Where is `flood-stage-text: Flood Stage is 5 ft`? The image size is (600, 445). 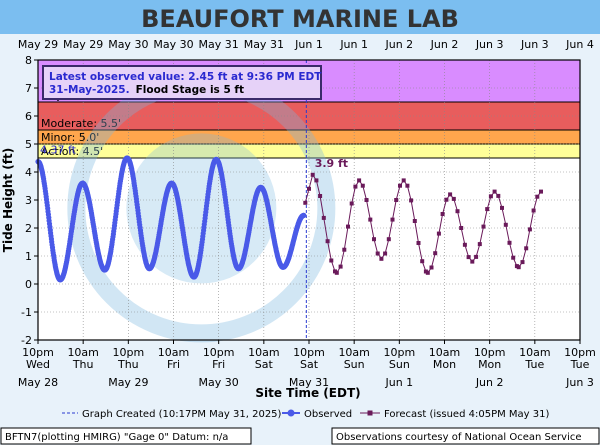 flood-stage-text: Flood Stage is 5 ft is located at coordinates (190, 90).